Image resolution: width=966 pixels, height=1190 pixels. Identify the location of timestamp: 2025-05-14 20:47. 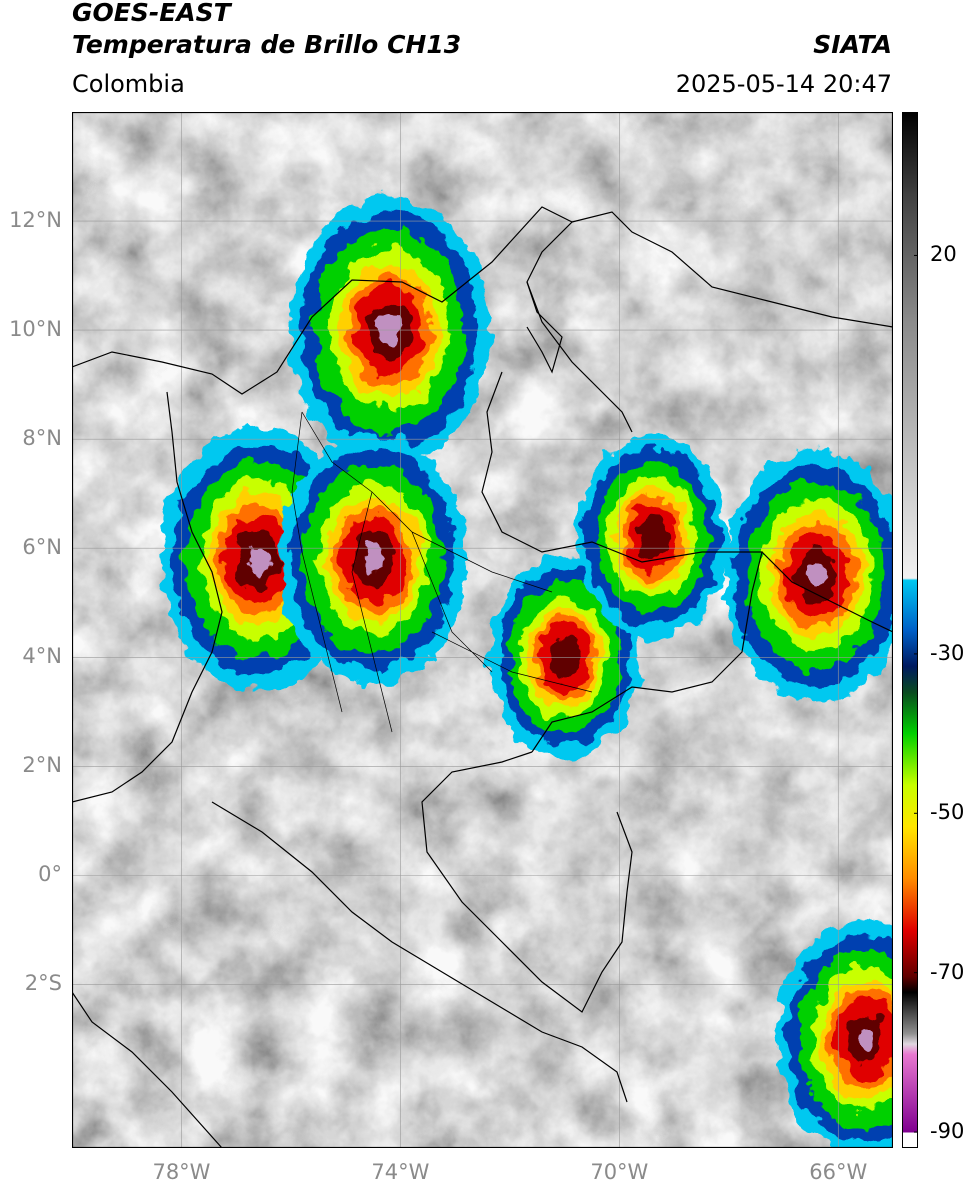
(783, 84).